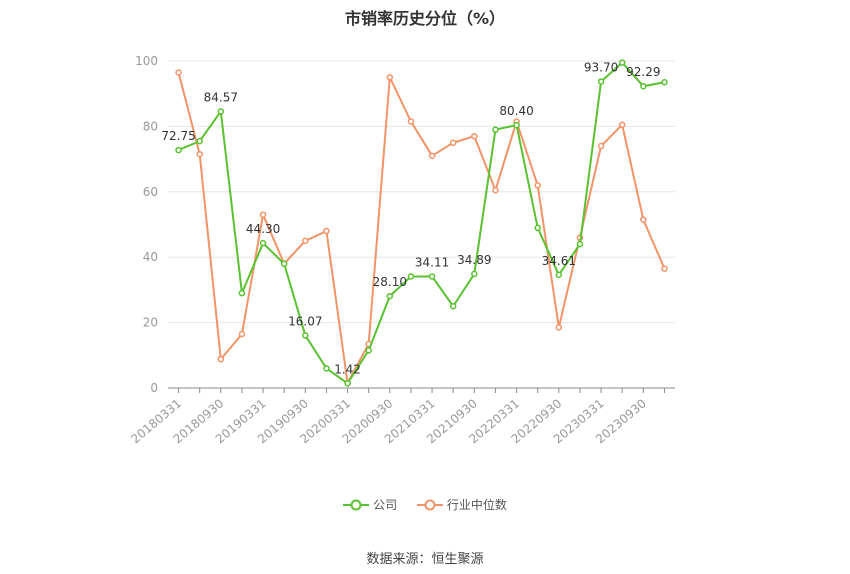 Image resolution: width=850 pixels, height=574 pixels. I want to click on legend-marker-company, so click(356, 504).